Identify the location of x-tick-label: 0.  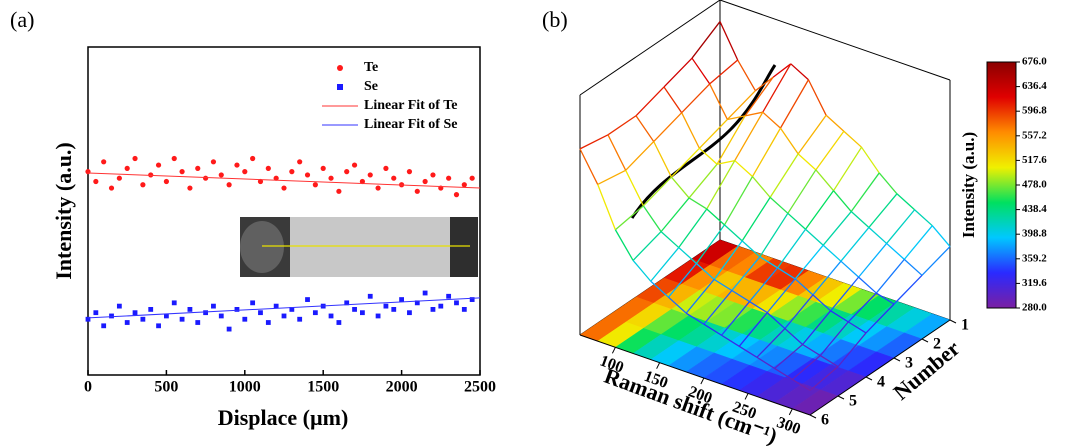
(88, 387).